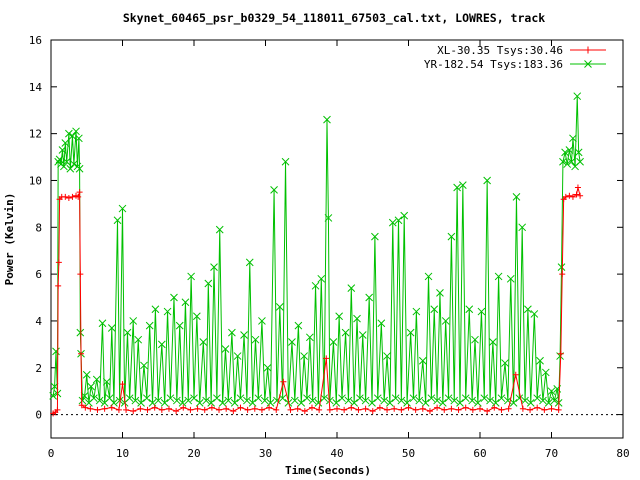 The height and width of the screenshot is (480, 640). I want to click on legend-label: XL-30.35 Tsys:30.46, so click(500, 50).